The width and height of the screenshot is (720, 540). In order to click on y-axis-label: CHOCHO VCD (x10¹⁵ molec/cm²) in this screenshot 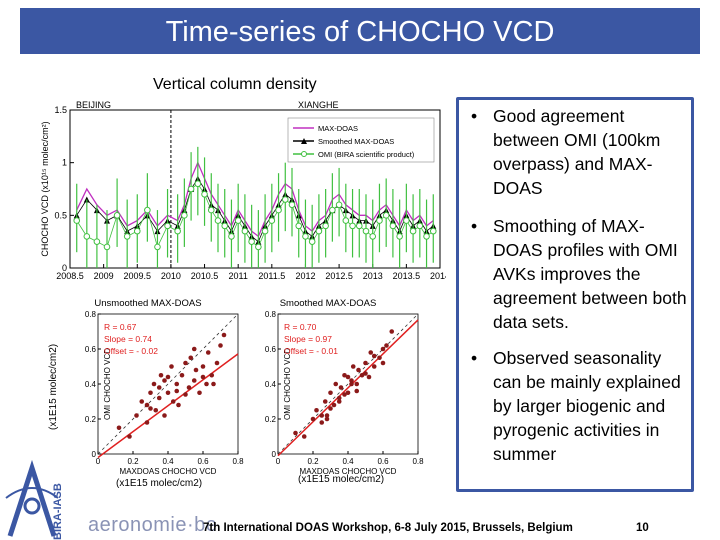, I will do `click(45, 188)`.